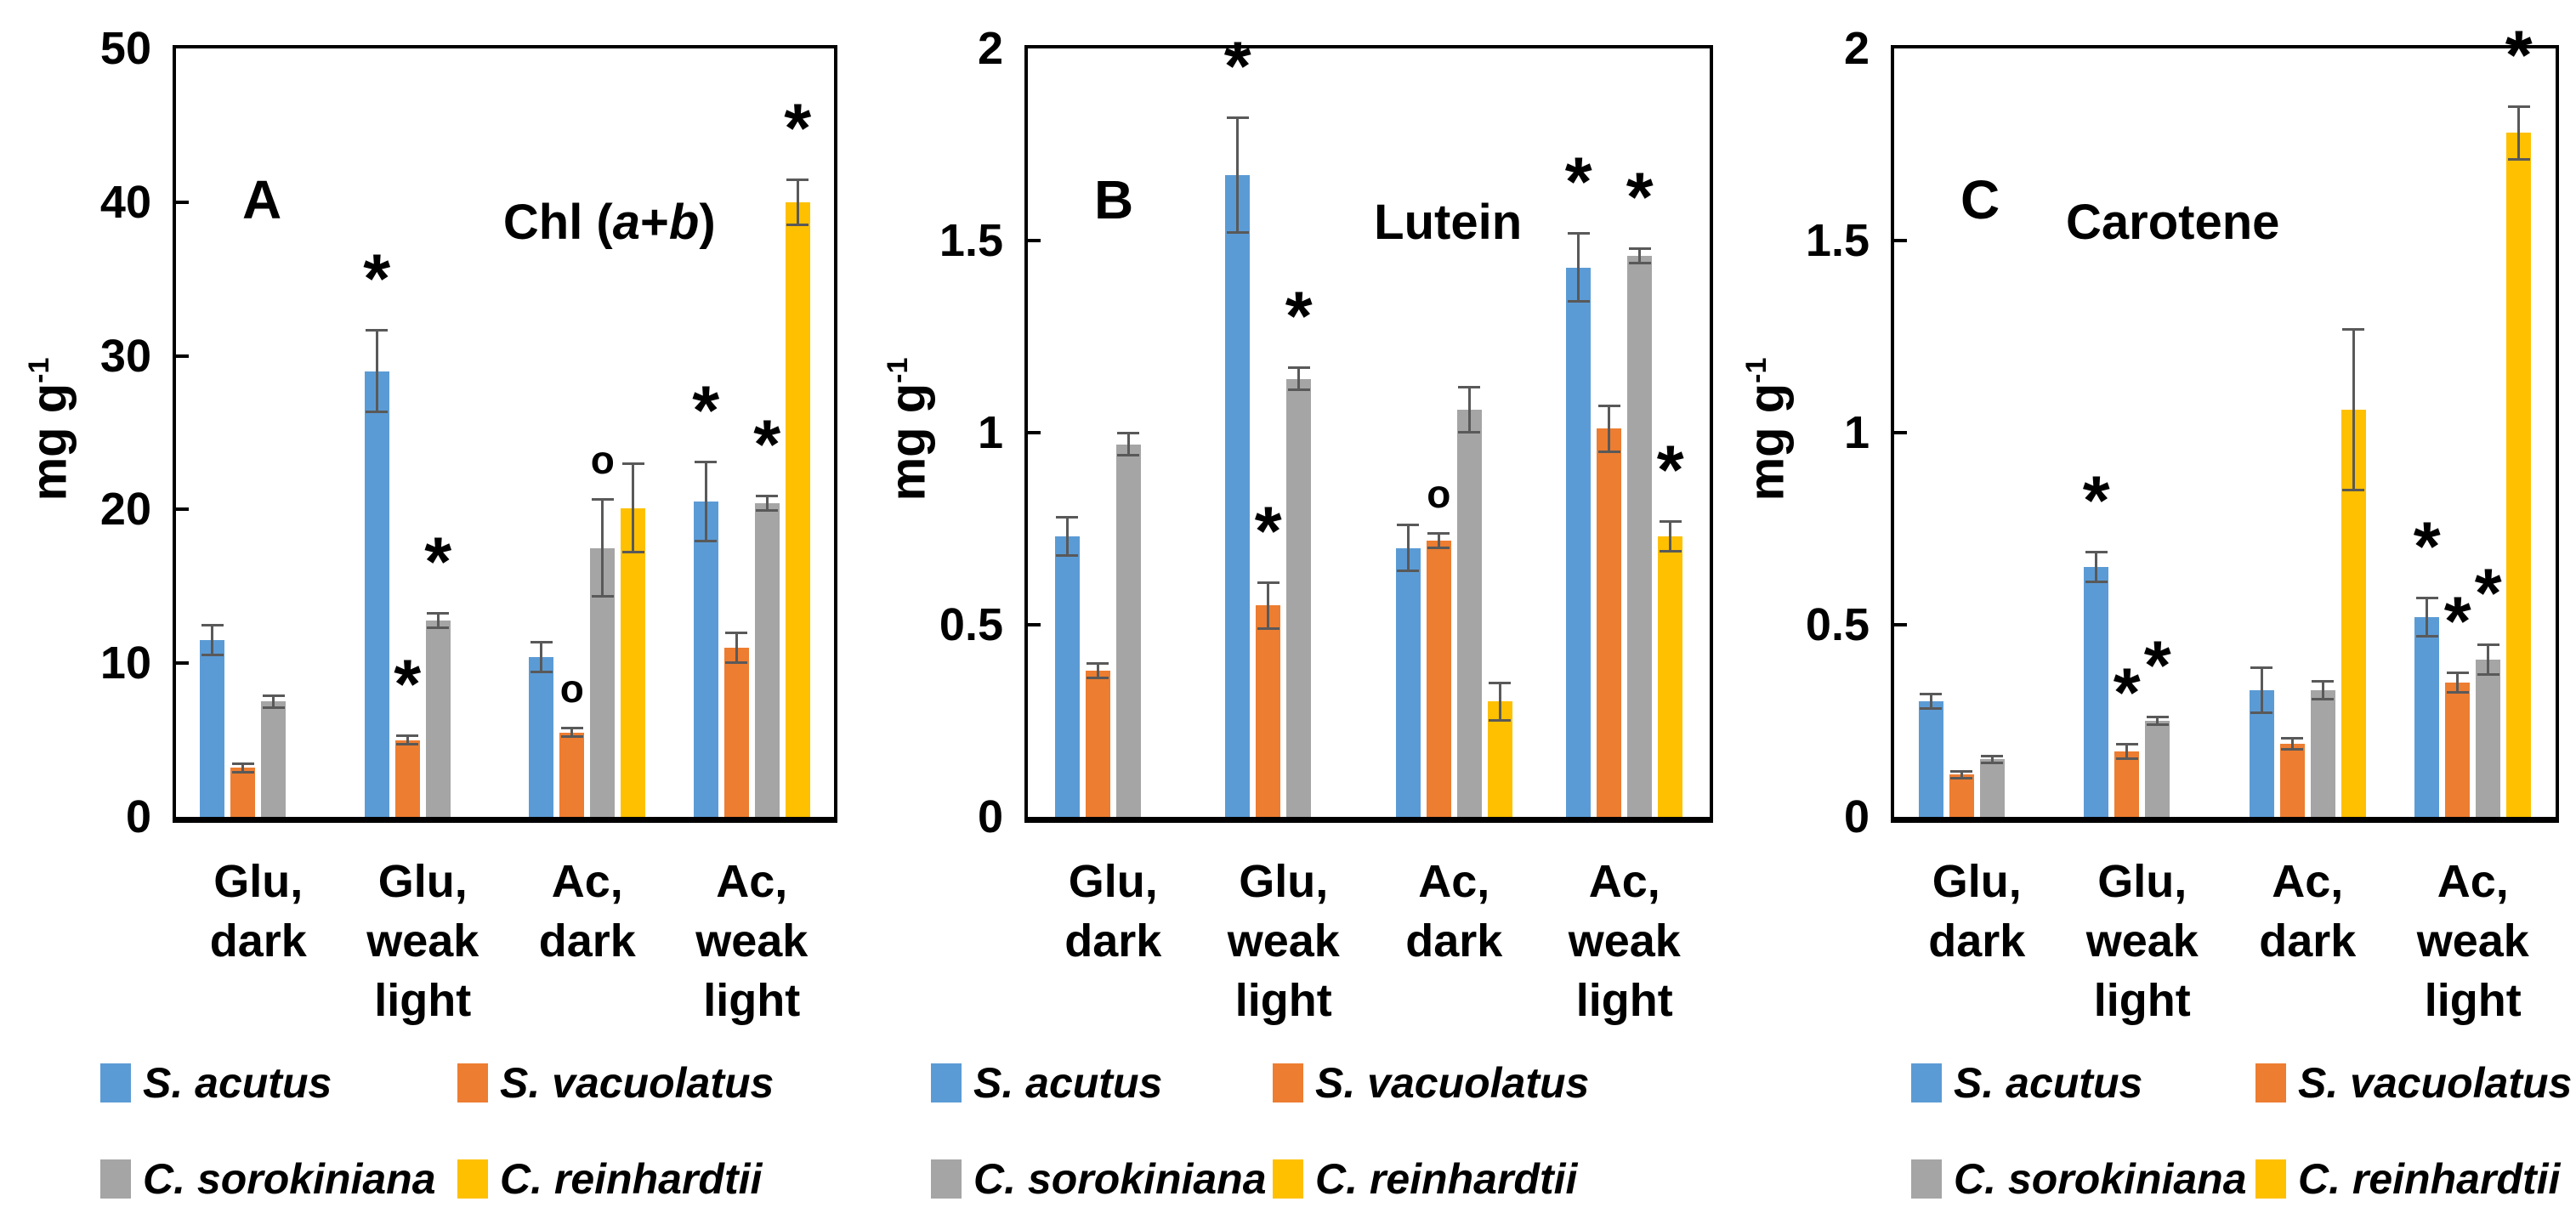  Describe the element at coordinates (1120, 1179) in the screenshot. I see `legend-label: C. sorokiniana` at that location.